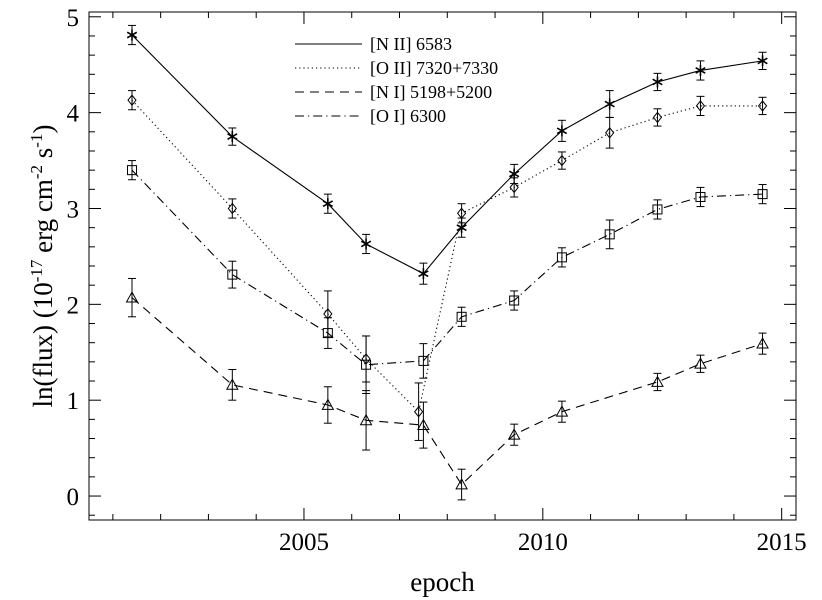 This screenshot has height=600, width=822. What do you see at coordinates (431, 92) in the screenshot?
I see `legend-label: [N I] 5198+5200` at bounding box center [431, 92].